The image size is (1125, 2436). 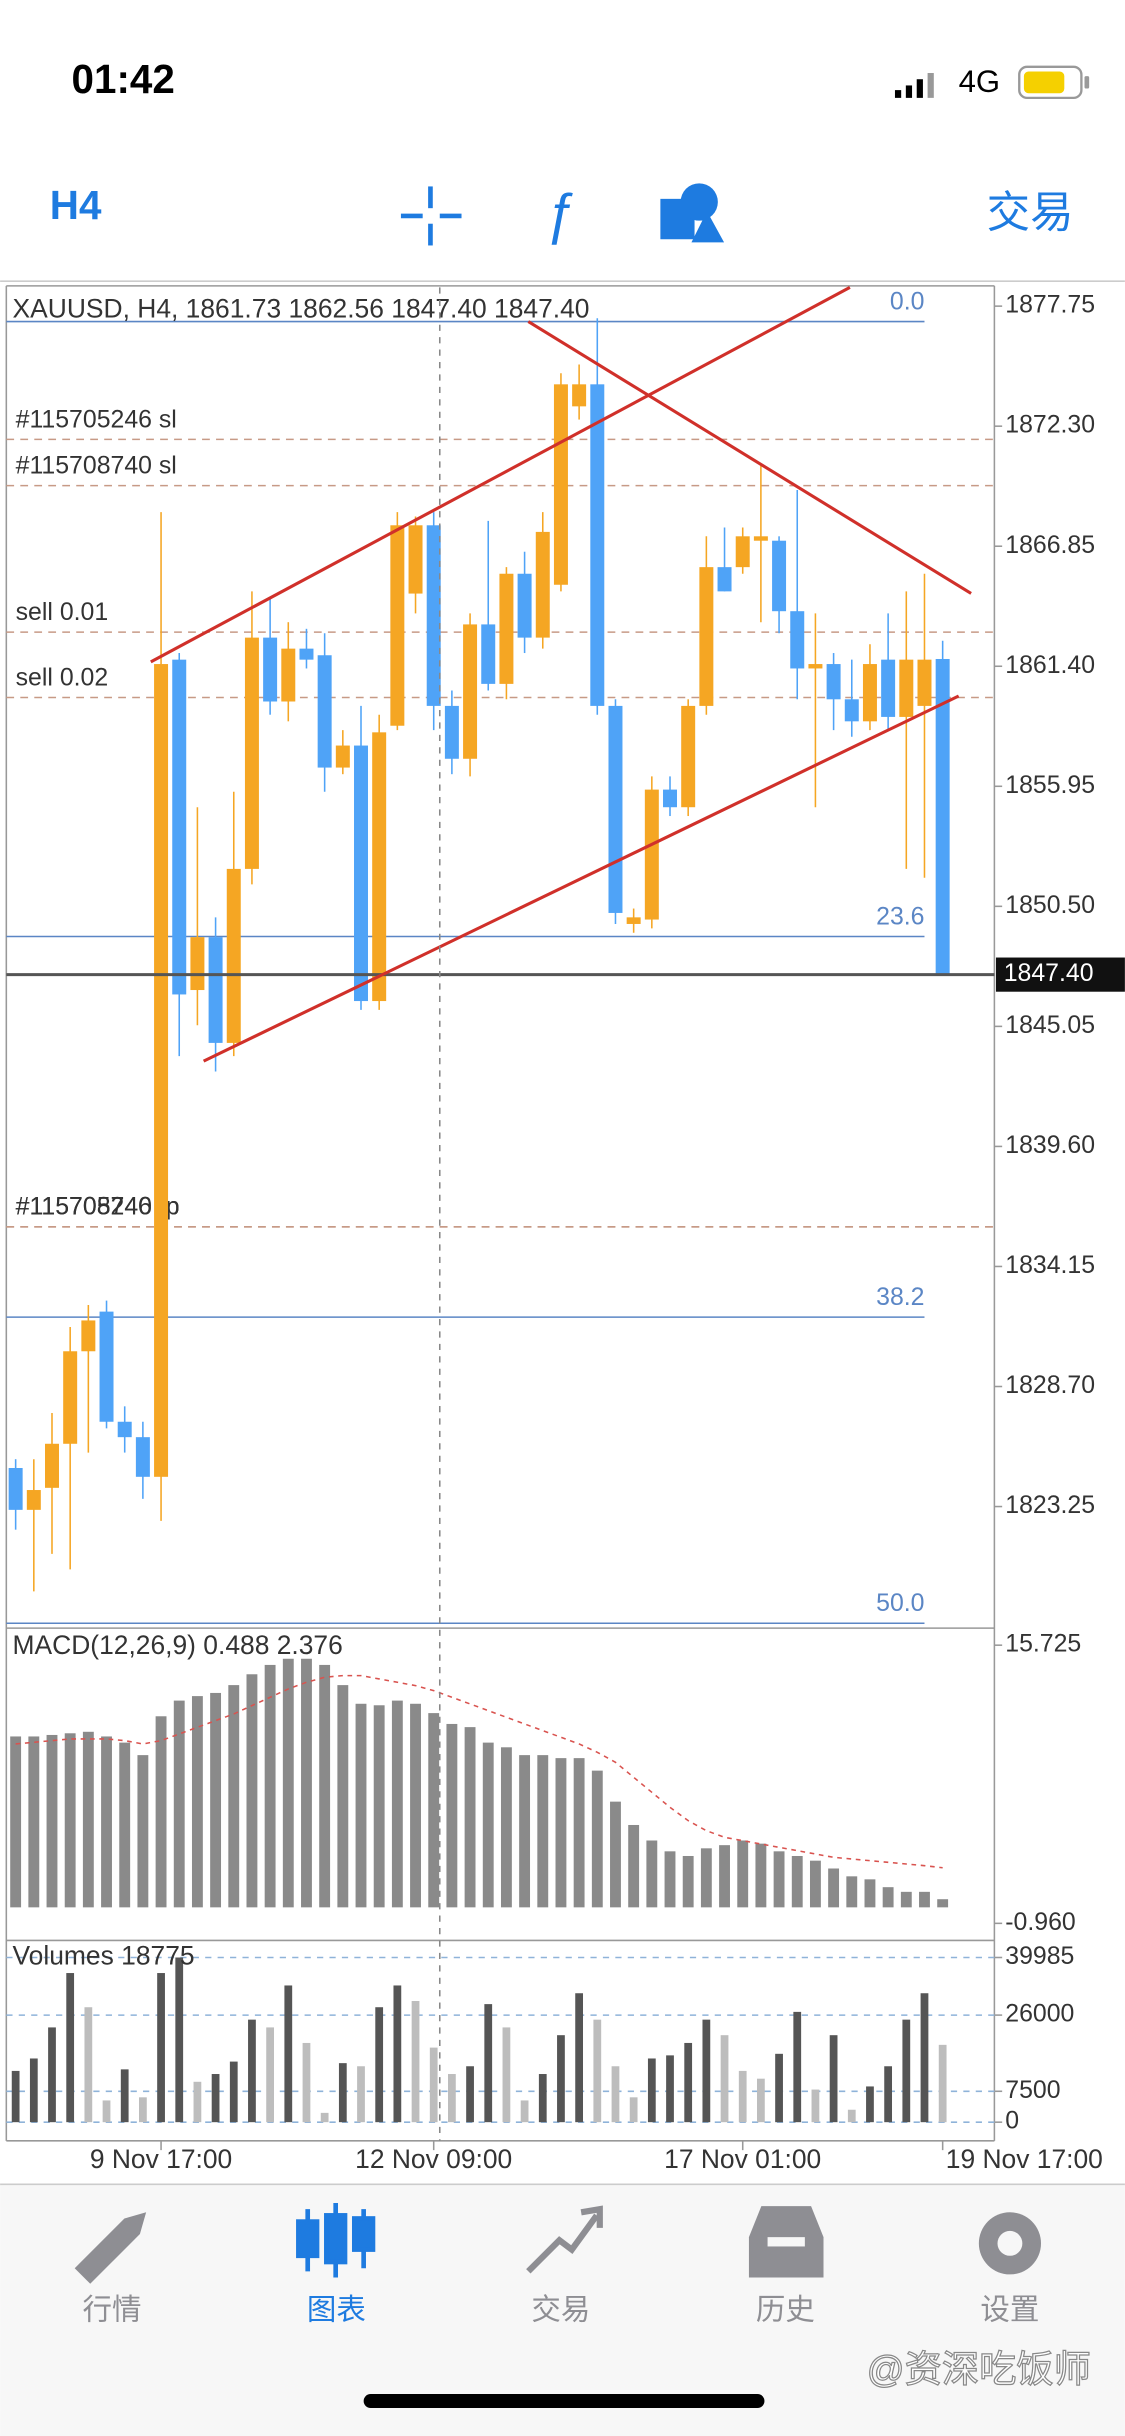 What do you see at coordinates (692, 213) in the screenshot?
I see `objects-button` at bounding box center [692, 213].